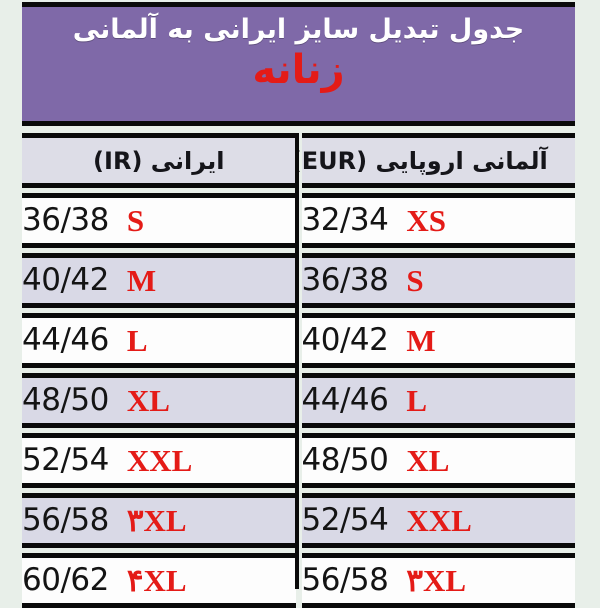 The image size is (600, 608). I want to click on table-header-row: آلمانی اروپایی (EUR) ایرانی (IR), so click(298, 160).